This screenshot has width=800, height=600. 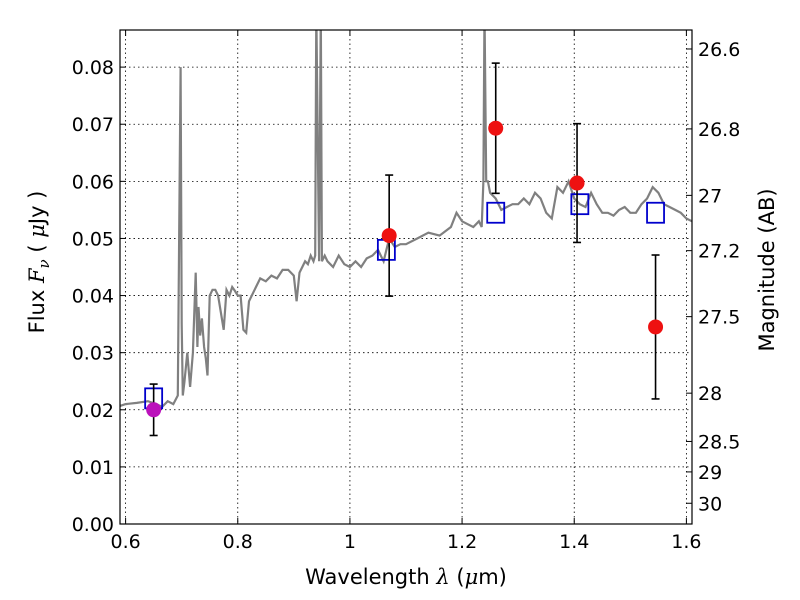 I want to click on x-tick-label: 1.4, so click(x=574, y=542).